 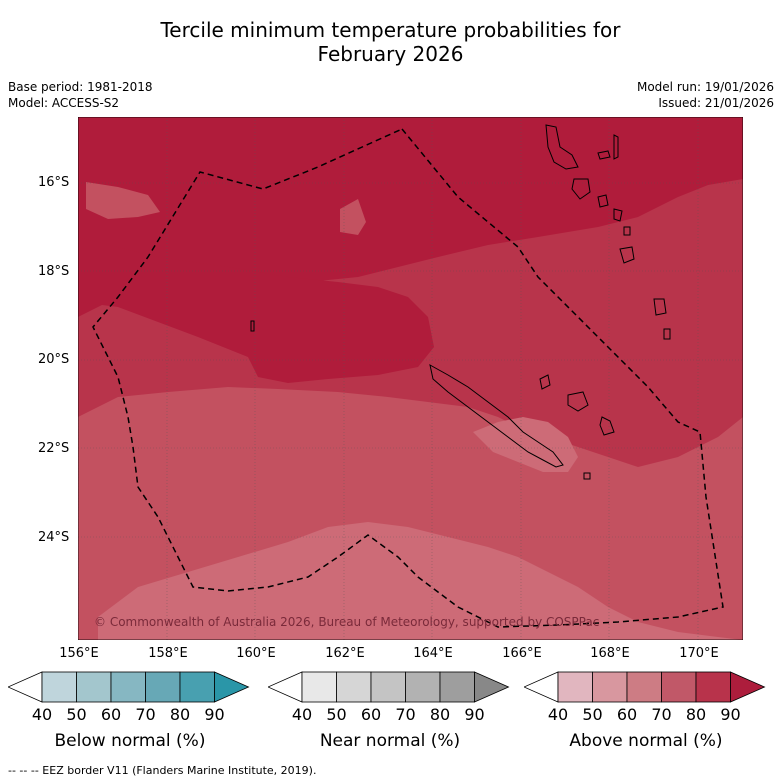 I want to click on vanuatu-ambae, so click(x=604, y=155).